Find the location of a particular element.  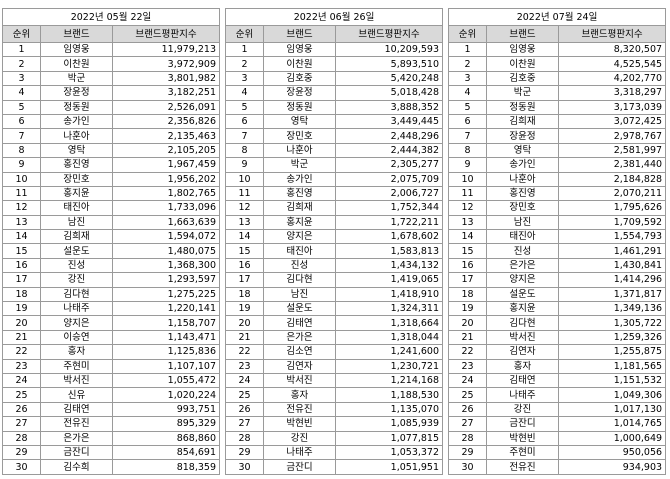

name-cell: 김수희 is located at coordinates (76, 467).